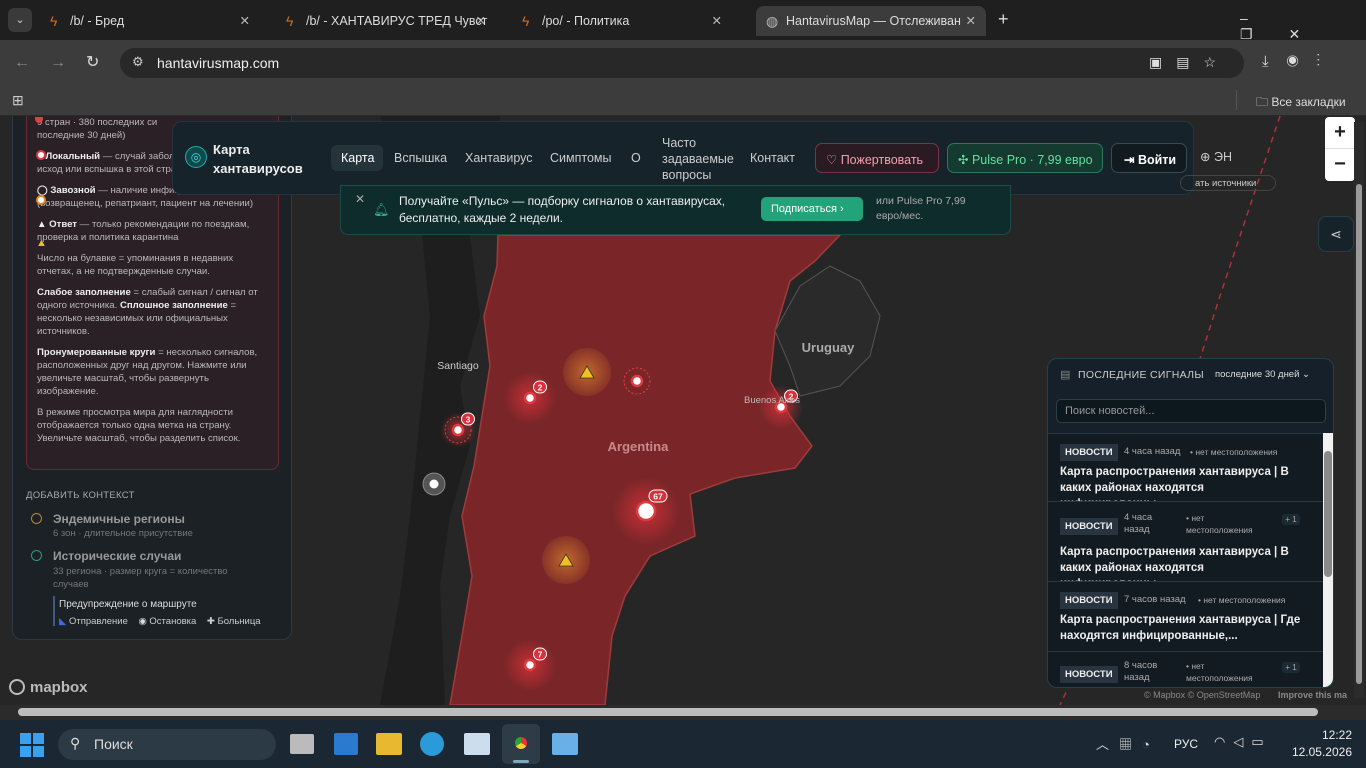 The image size is (1366, 768). Describe the element at coordinates (636, 158) in the screenshot. I see `nav-link: О` at that location.